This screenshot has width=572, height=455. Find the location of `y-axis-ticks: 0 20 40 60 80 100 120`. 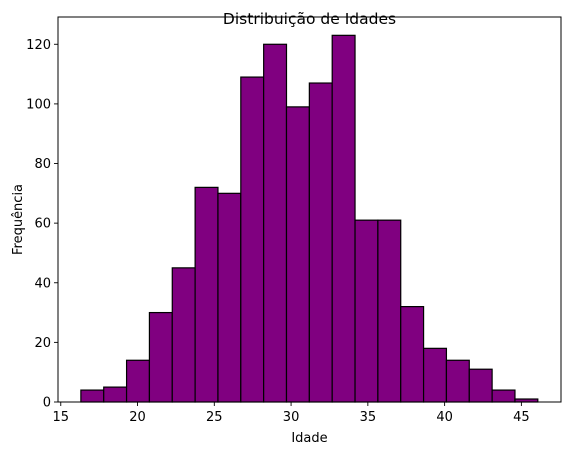

y-axis-ticks: 0 20 40 60 80 100 120 is located at coordinates (42, 224).